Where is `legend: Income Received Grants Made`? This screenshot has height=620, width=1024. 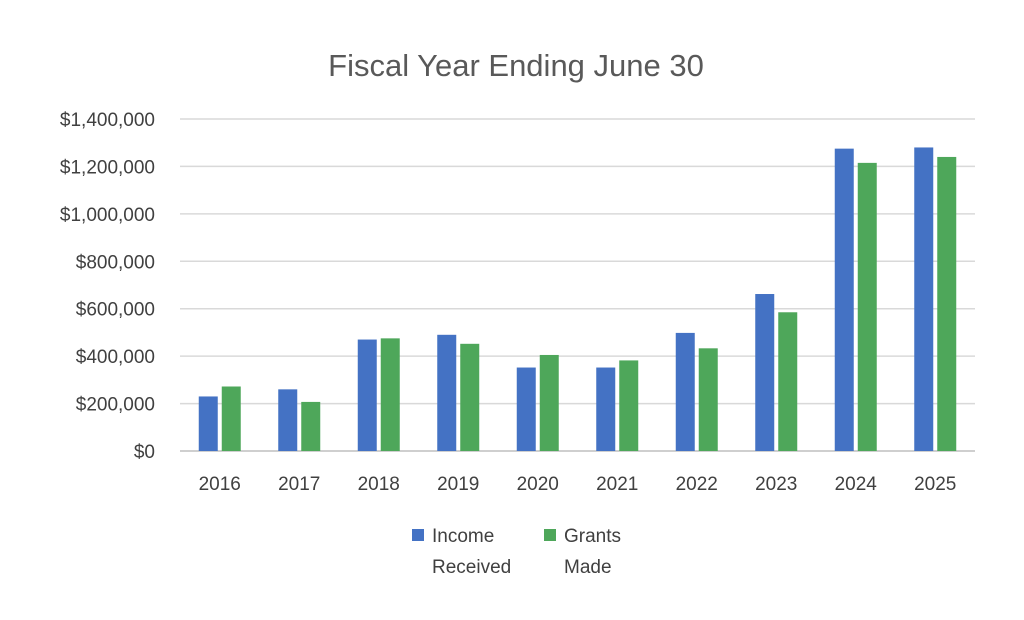 legend: Income Received Grants Made is located at coordinates (516, 552).